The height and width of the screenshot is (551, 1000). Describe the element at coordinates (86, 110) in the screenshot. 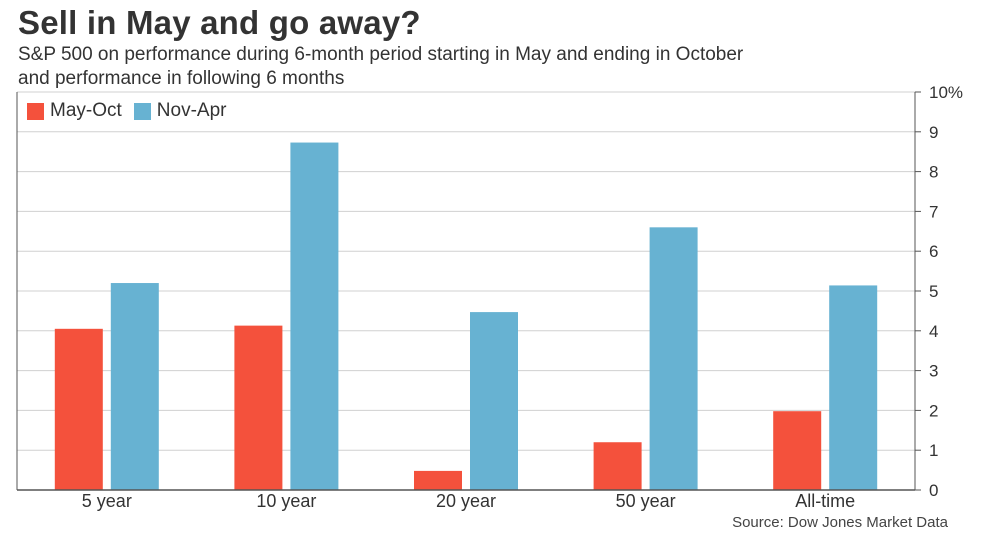

I see `legend-label-may-oct: May-Oct` at that location.